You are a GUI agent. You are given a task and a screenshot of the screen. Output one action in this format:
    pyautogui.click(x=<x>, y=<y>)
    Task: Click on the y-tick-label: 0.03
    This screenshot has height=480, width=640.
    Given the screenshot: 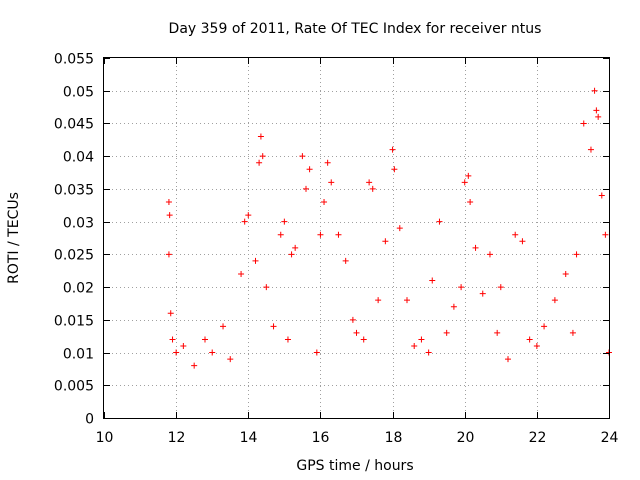 What is the action you would take?
    pyautogui.click(x=78, y=224)
    